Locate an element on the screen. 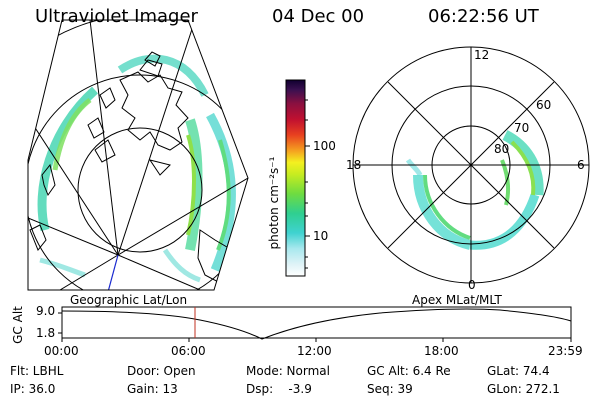 The width and height of the screenshot is (600, 400). mlat-label-70: 70 is located at coordinates (522, 128).